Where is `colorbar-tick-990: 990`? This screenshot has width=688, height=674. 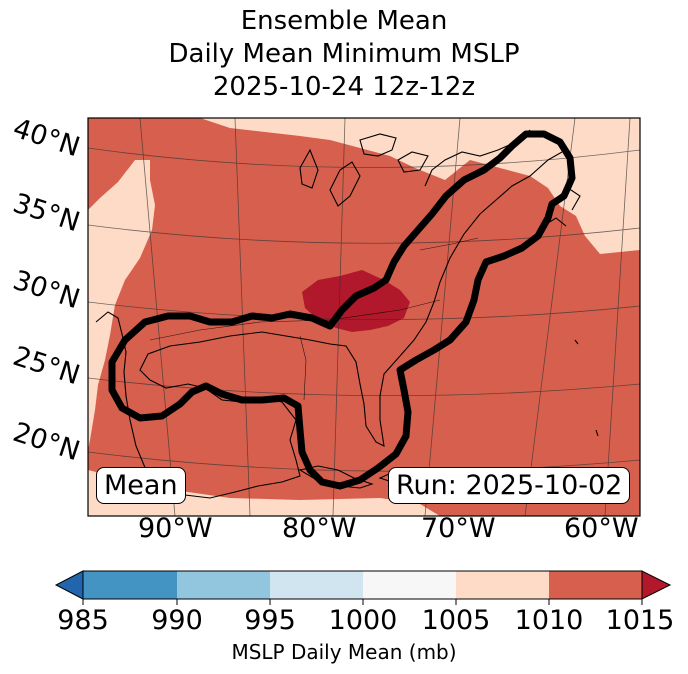
colorbar-tick-990: 990 is located at coordinates (177, 620).